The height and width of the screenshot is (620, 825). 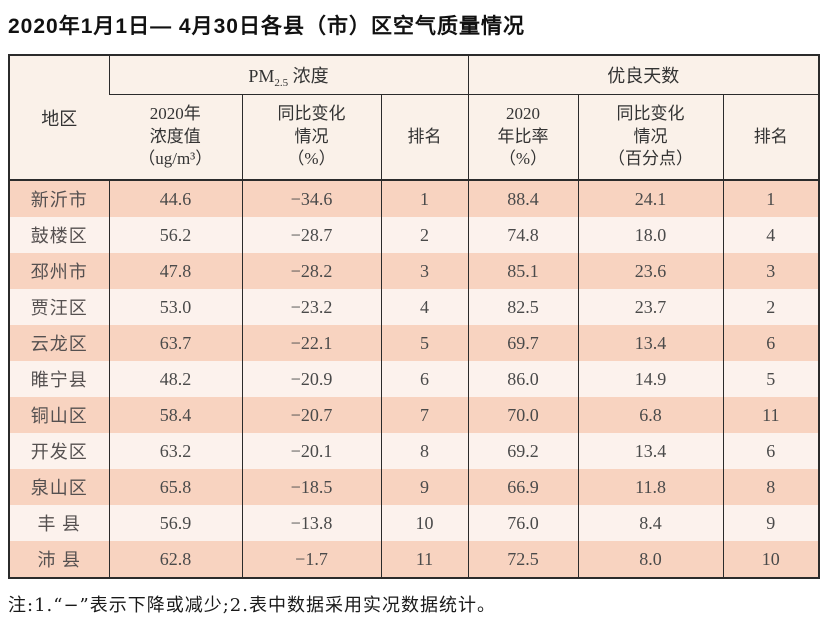 What do you see at coordinates (523, 271) in the screenshot?
I see `cell-value: 85.1` at bounding box center [523, 271].